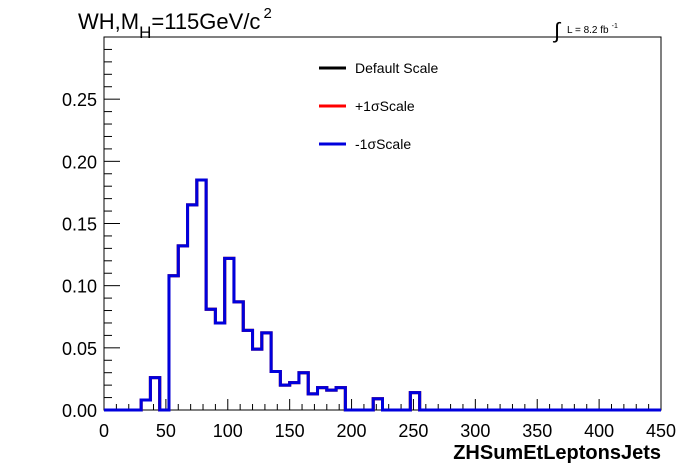  I want to click on y-tick-label: 0.15, so click(79, 225).